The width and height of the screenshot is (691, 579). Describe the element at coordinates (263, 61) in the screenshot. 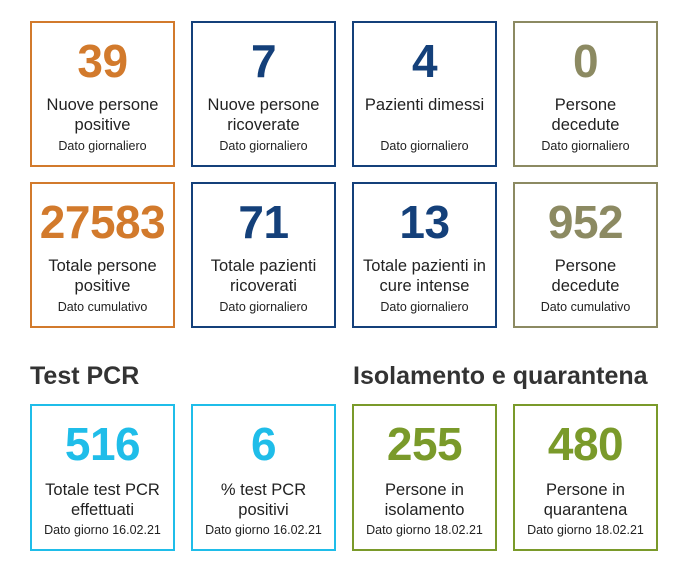

I see `stat-value: 7` at that location.